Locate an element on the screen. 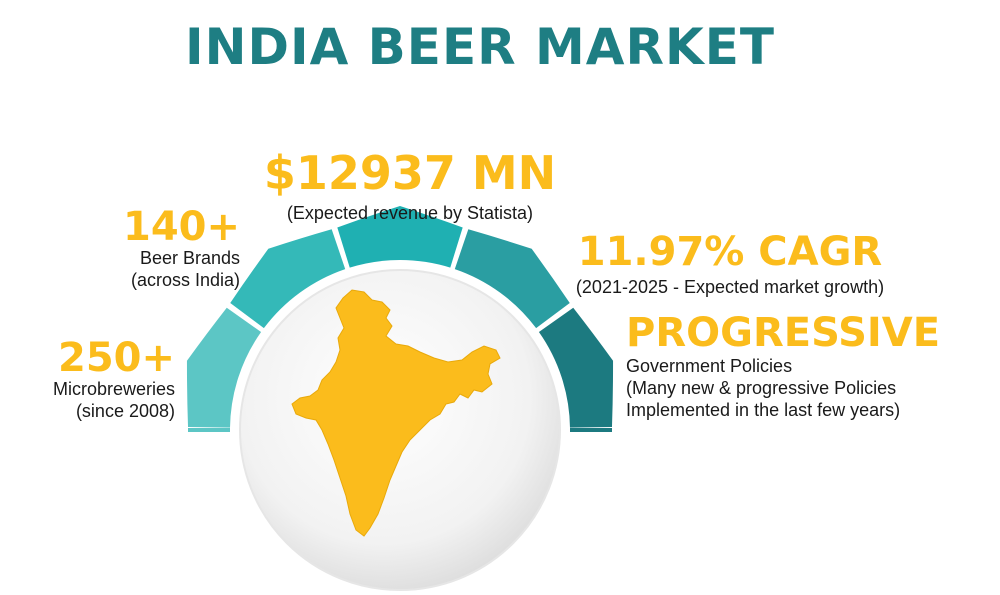 The width and height of the screenshot is (1000, 595). cagr-caption: (2021-2025 - Expected market growth) is located at coordinates (730, 287).